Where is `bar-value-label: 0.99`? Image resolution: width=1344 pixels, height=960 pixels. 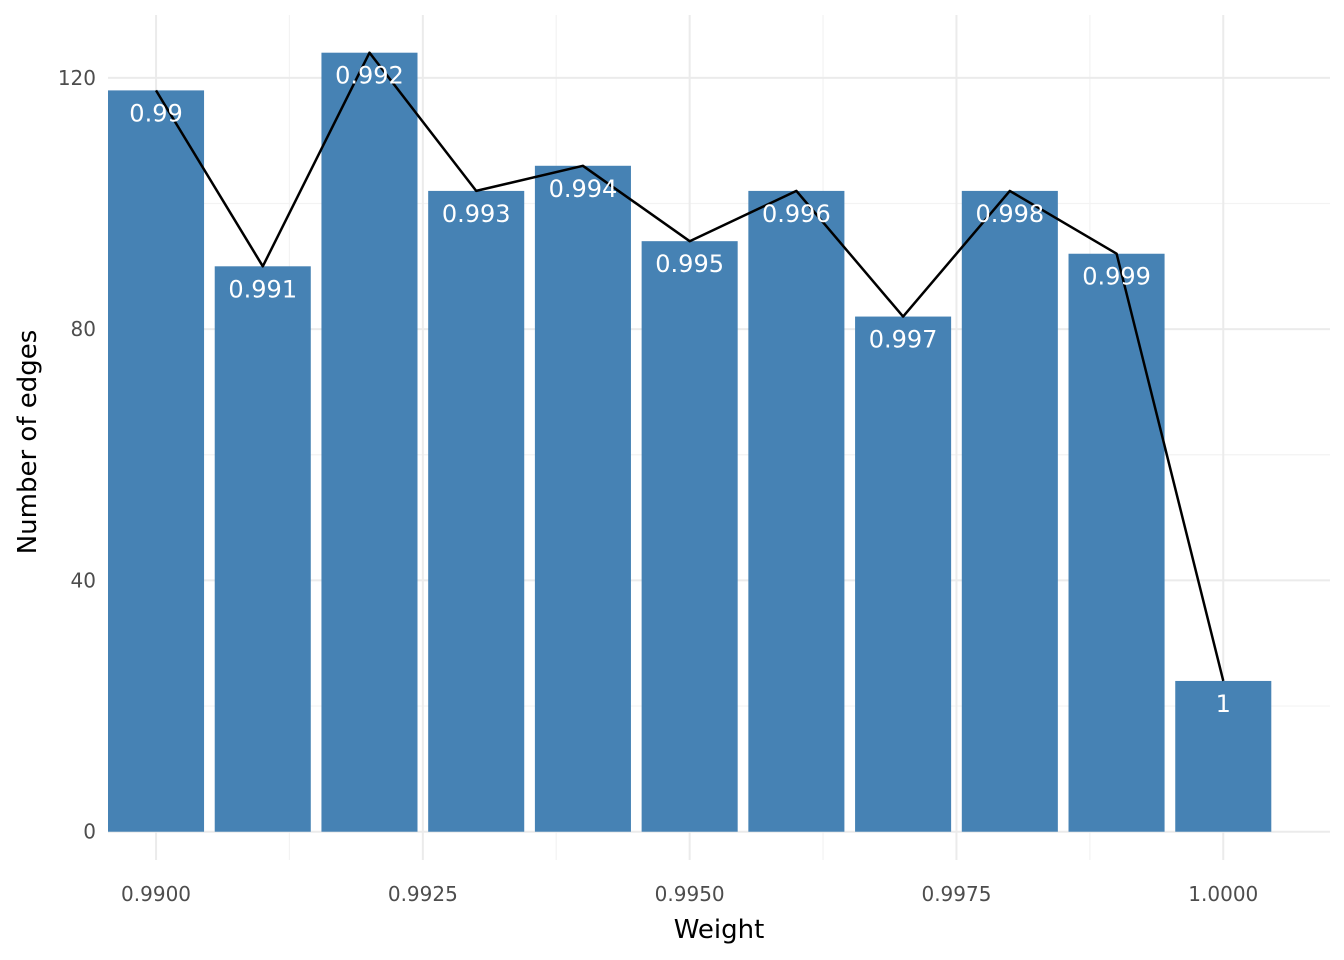
bar-value-label: 0.99 is located at coordinates (155, 113).